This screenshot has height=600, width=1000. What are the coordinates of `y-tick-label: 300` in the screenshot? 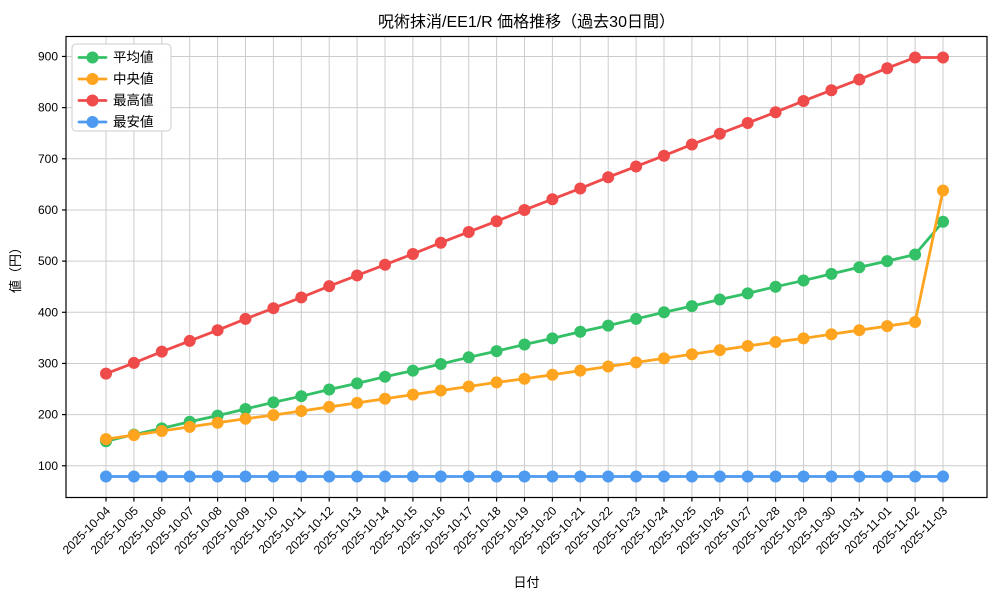 It's located at (48, 363).